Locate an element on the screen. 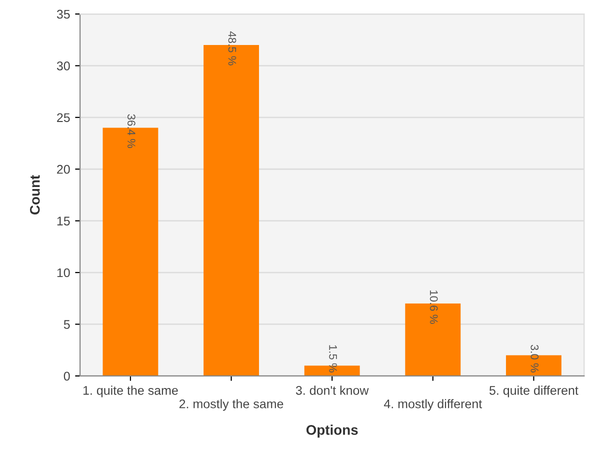 The image size is (593, 467). annotation: 48.5 % is located at coordinates (232, 48).